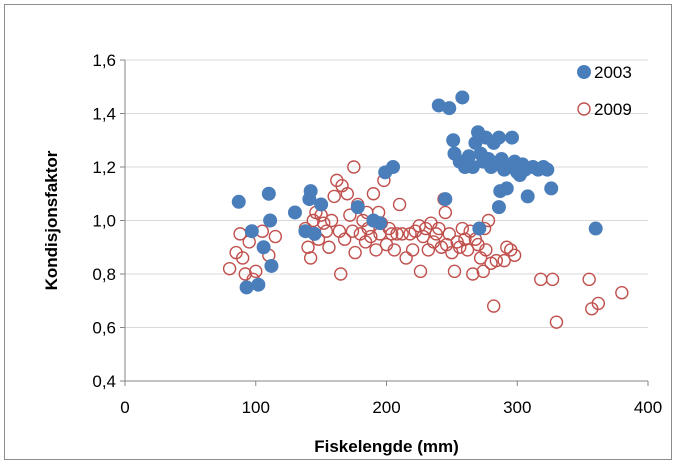 The height and width of the screenshot is (466, 678). Describe the element at coordinates (104, 381) in the screenshot. I see `y-tick-label: 0,4` at that location.